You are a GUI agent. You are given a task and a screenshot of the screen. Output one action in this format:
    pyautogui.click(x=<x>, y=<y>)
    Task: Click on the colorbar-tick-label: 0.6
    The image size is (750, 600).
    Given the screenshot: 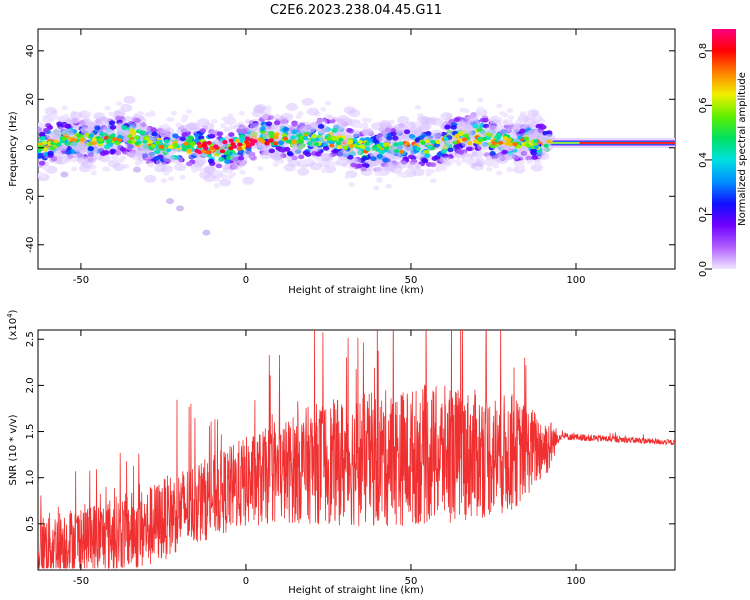 What is the action you would take?
    pyautogui.click(x=703, y=105)
    